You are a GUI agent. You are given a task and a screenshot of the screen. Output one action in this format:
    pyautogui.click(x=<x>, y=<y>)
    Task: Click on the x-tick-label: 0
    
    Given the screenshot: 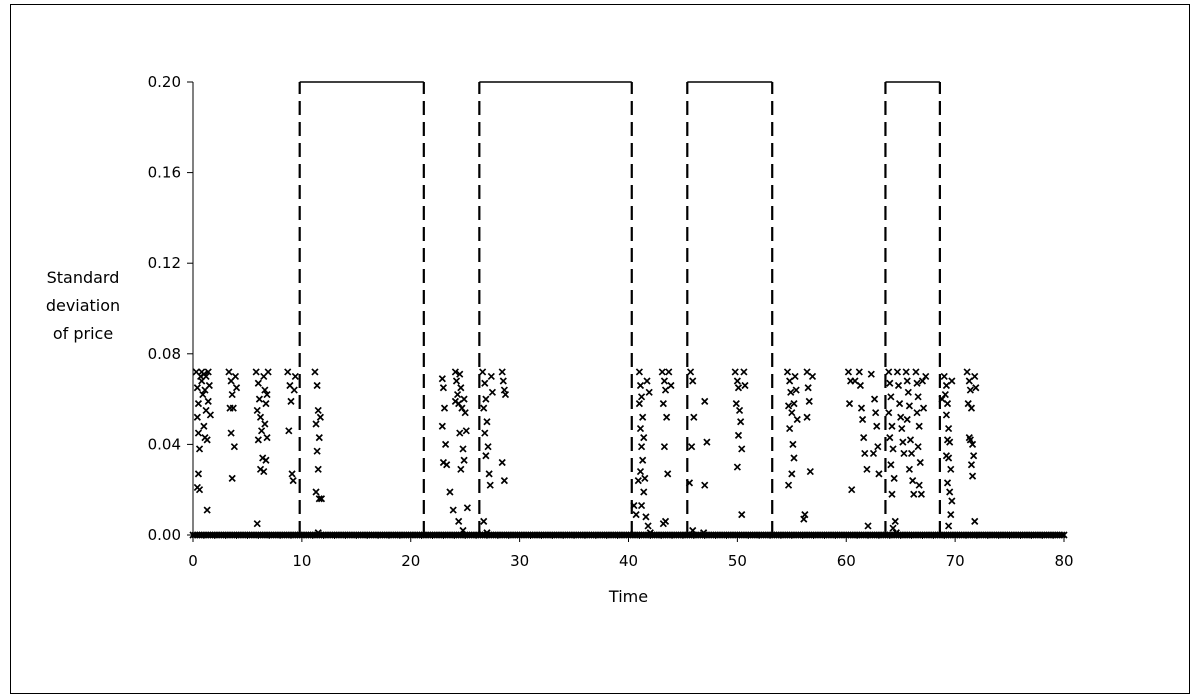 What is the action you would take?
    pyautogui.click(x=193, y=561)
    